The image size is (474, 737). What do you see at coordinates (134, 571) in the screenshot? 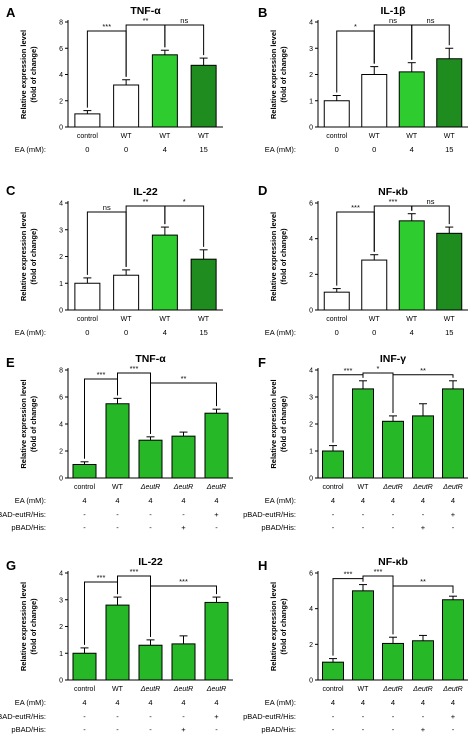
I see `significance-label: ***` at bounding box center [134, 571].